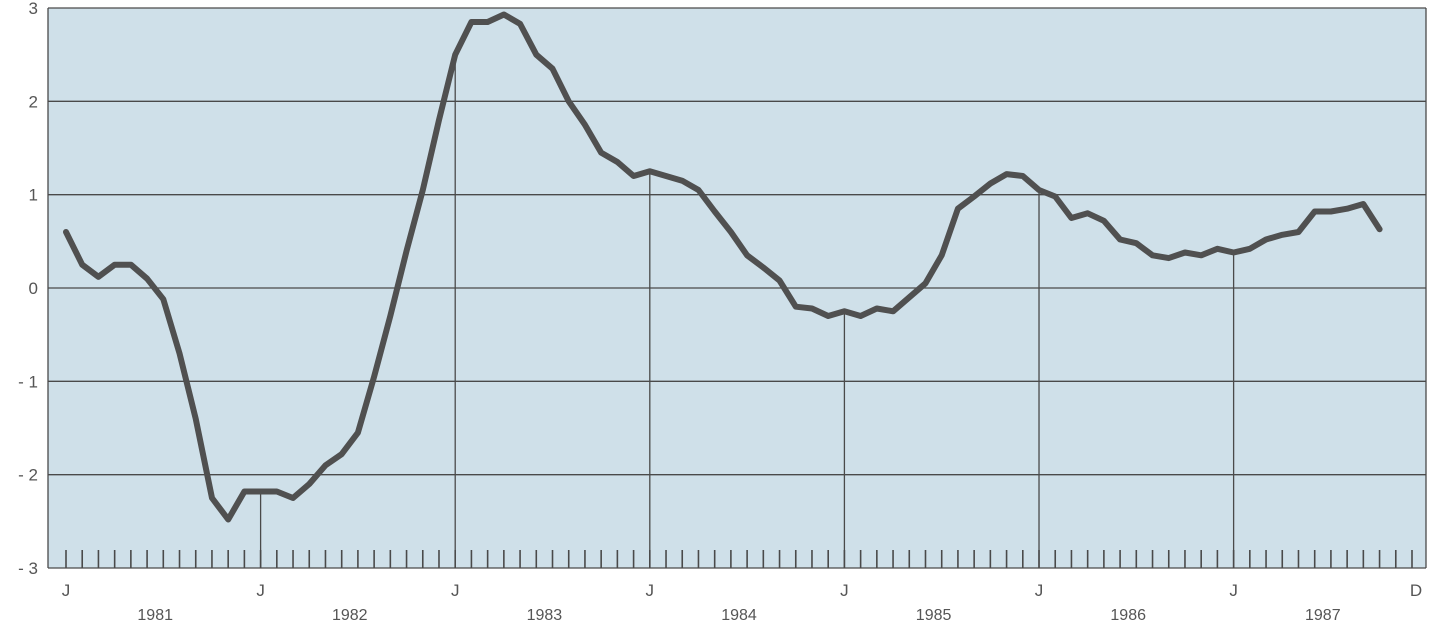 Image resolution: width=1430 pixels, height=629 pixels. What do you see at coordinates (1323, 615) in the screenshot?
I see `x-year-label: 1987` at bounding box center [1323, 615].